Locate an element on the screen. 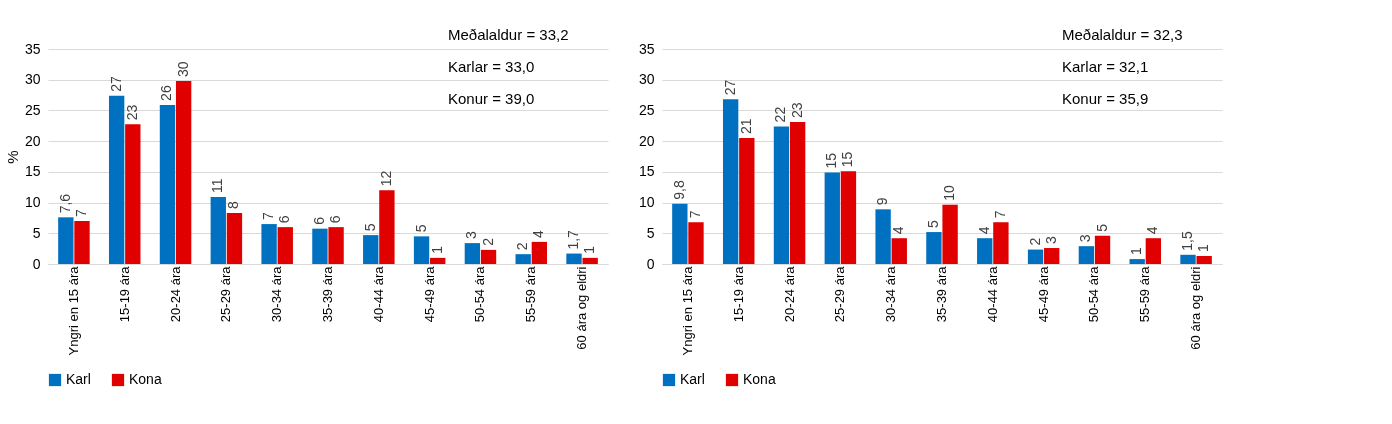 Image resolution: width=1392 pixels, height=424 pixels. data-label: 9,8 is located at coordinates (678, 190).